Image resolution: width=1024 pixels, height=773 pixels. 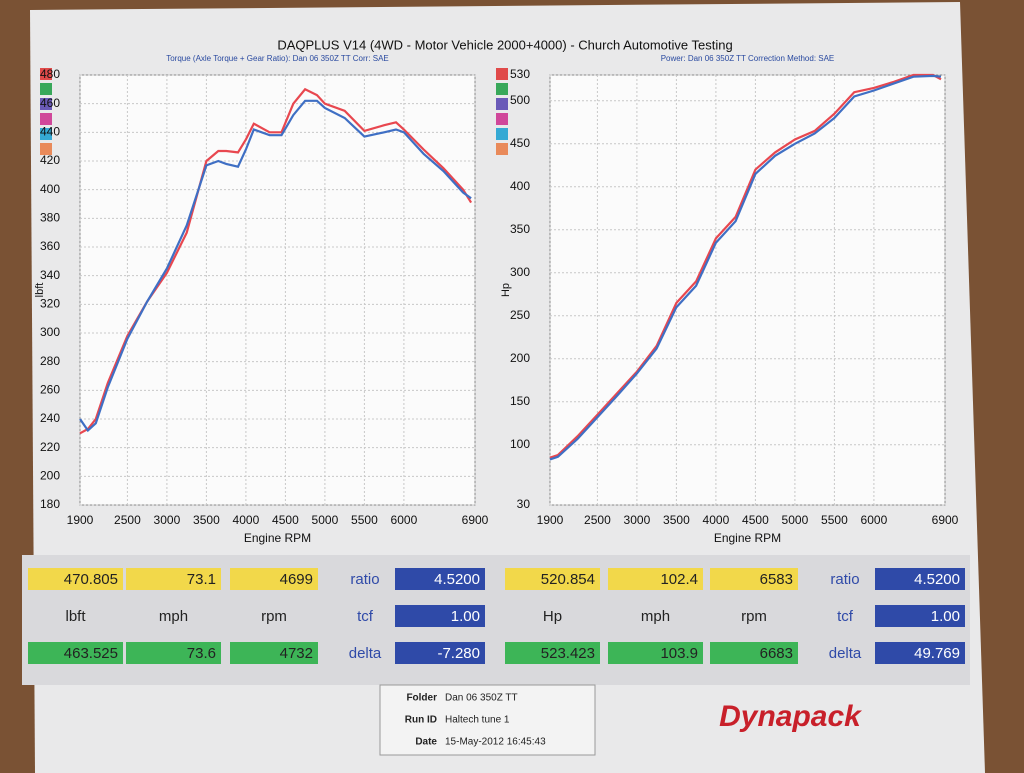 I want to click on y-tick-label: 260, so click(x=50, y=390).